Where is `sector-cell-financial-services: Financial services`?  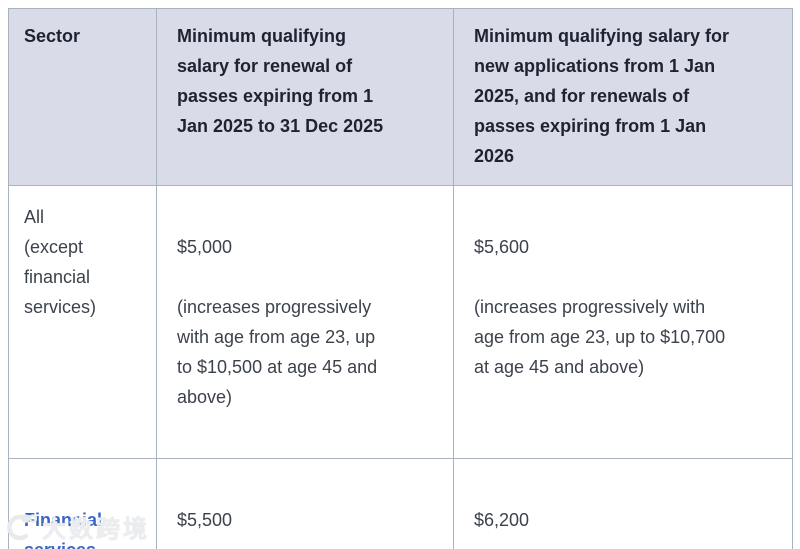
sector-cell-financial-services: Financial services is located at coordinates (82, 503).